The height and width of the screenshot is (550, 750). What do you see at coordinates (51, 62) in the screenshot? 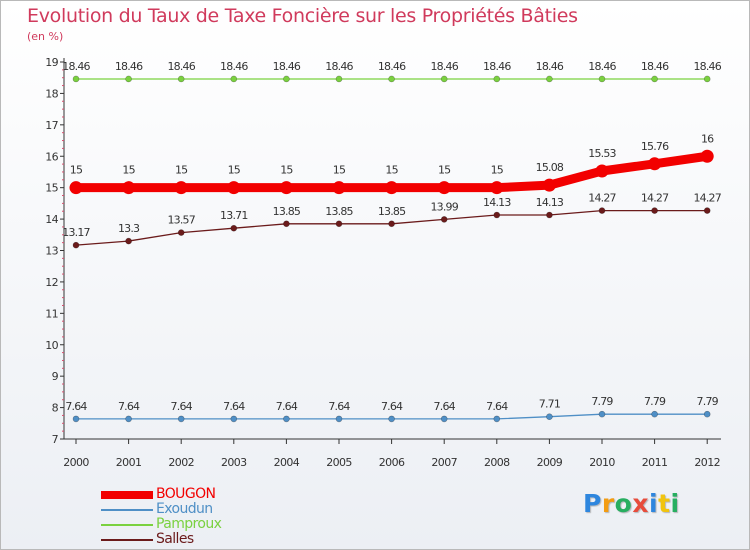
I see `y-tick-label: 19` at bounding box center [51, 62].